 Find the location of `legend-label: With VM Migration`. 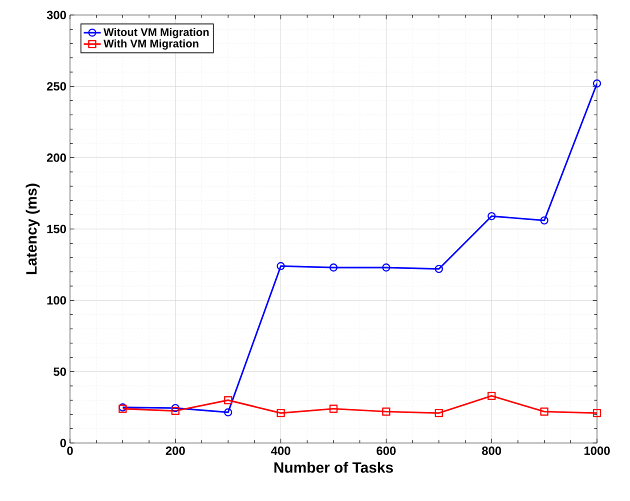

legend-label: With VM Migration is located at coordinates (151, 44).